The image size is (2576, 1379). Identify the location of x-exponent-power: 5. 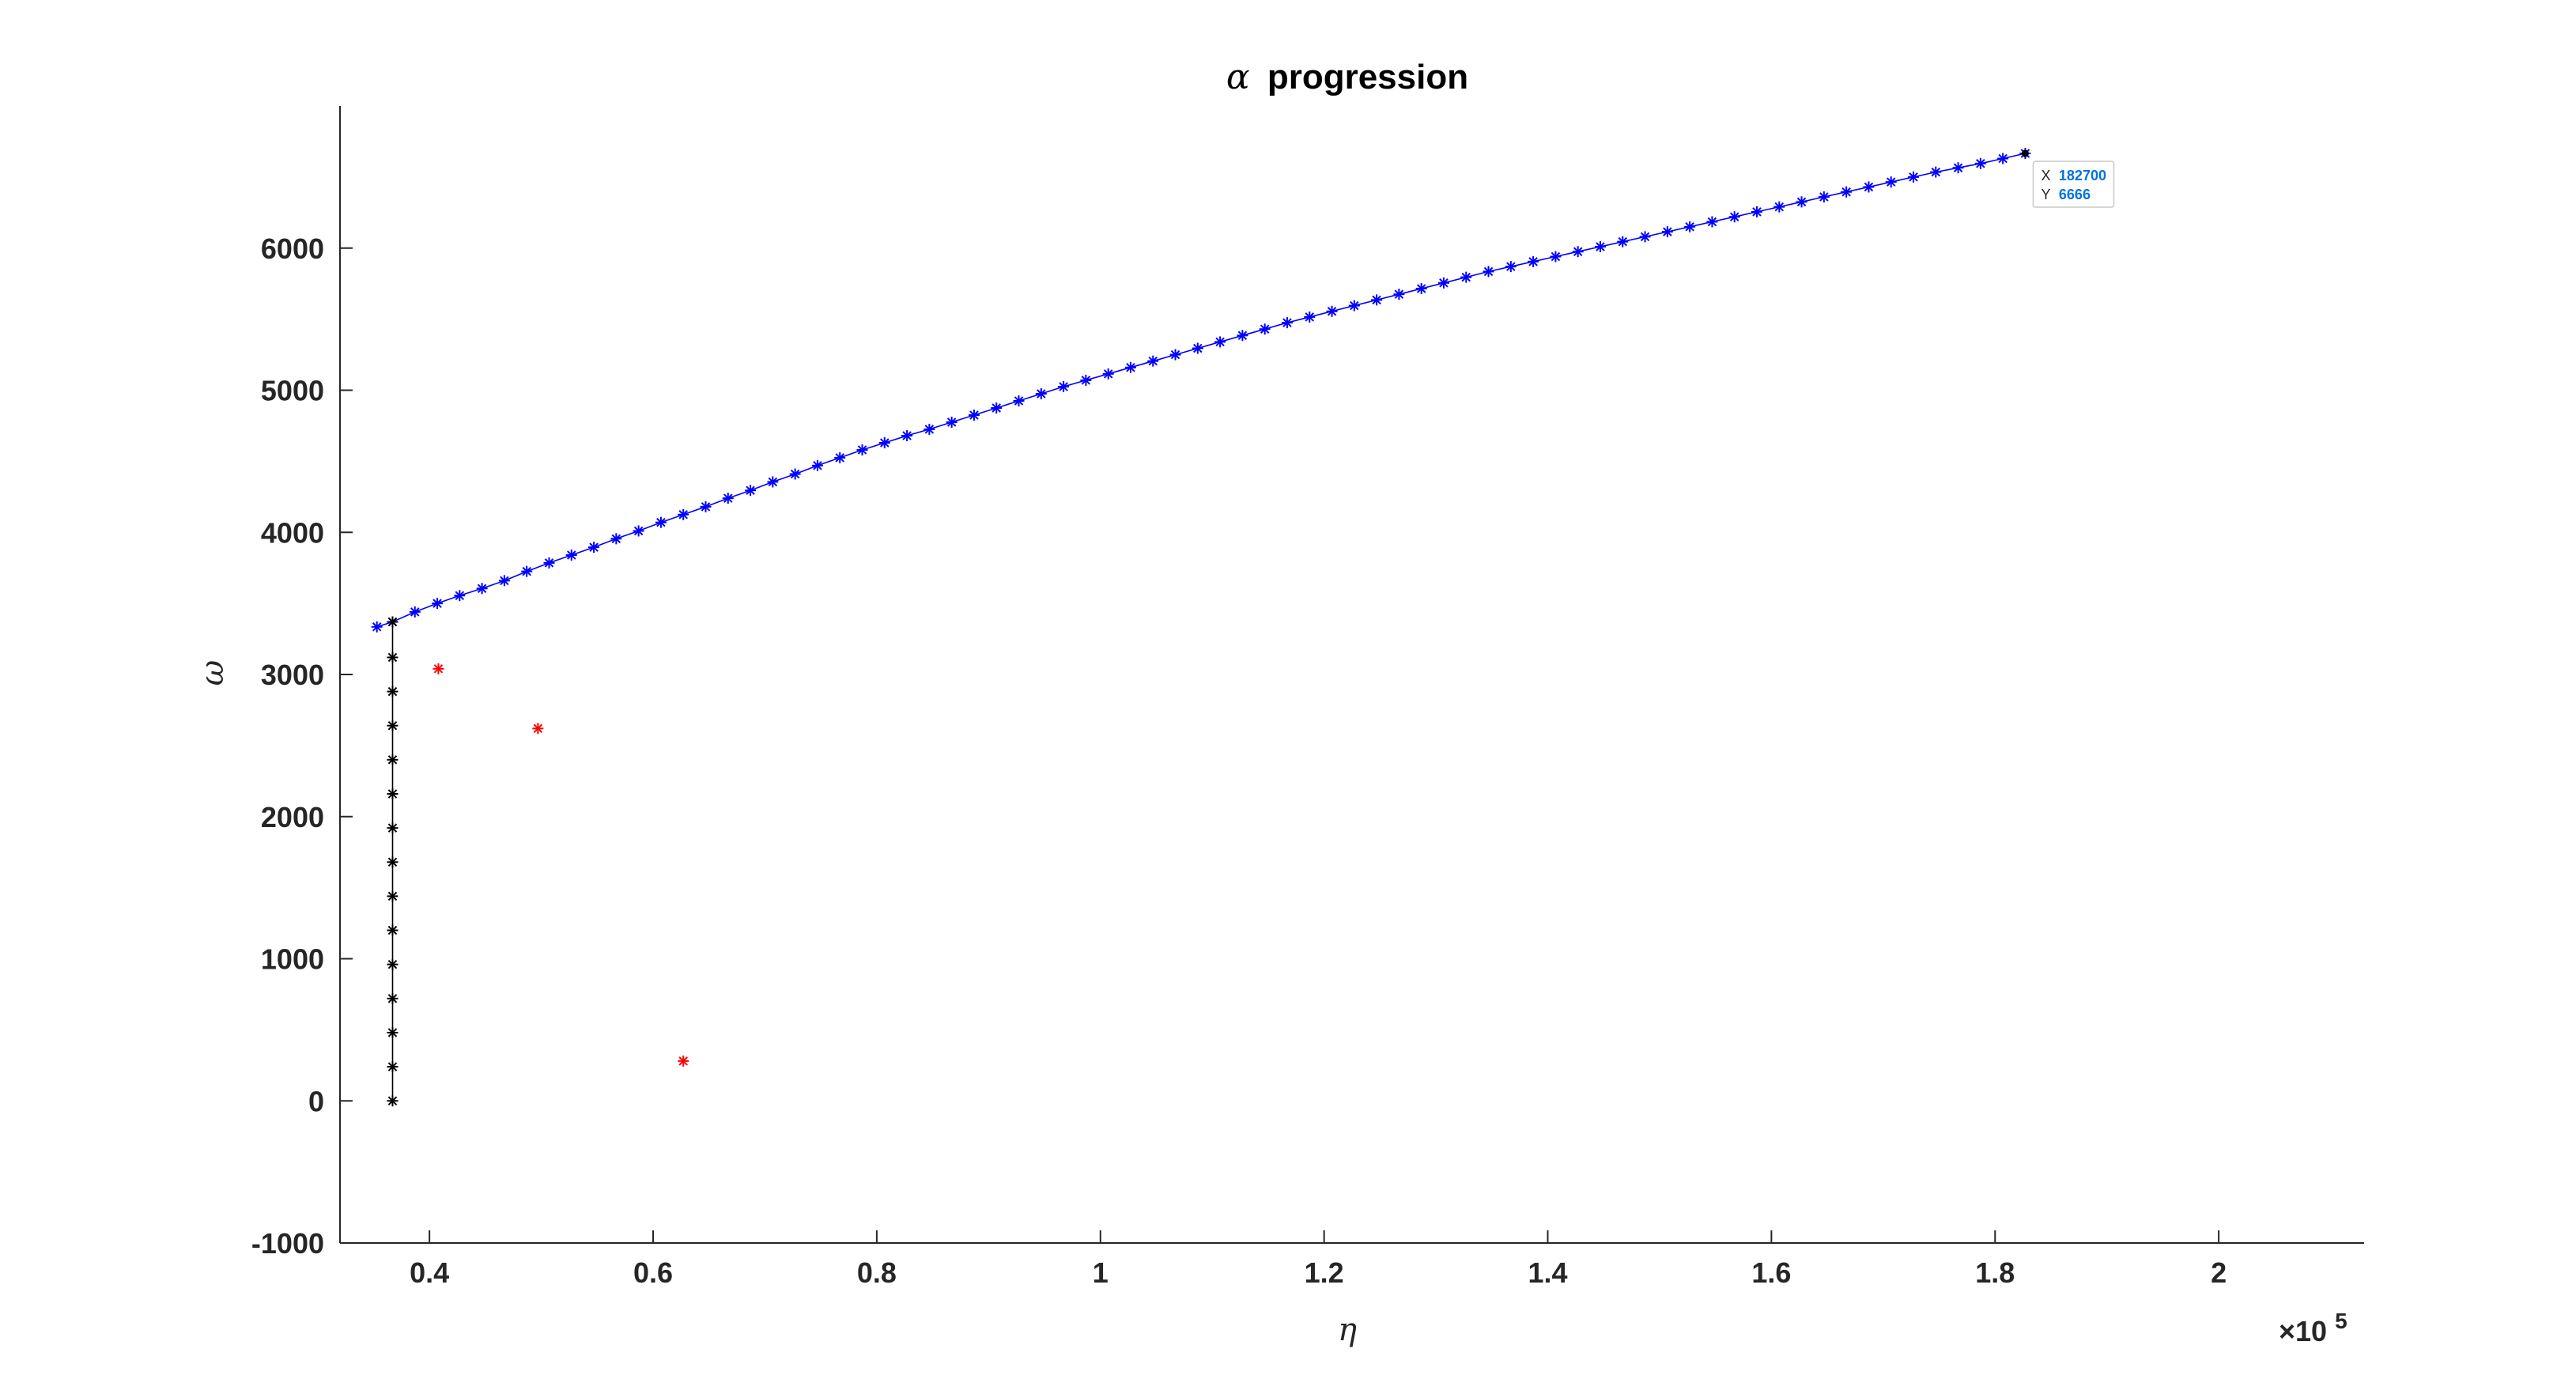
(2341, 1321).